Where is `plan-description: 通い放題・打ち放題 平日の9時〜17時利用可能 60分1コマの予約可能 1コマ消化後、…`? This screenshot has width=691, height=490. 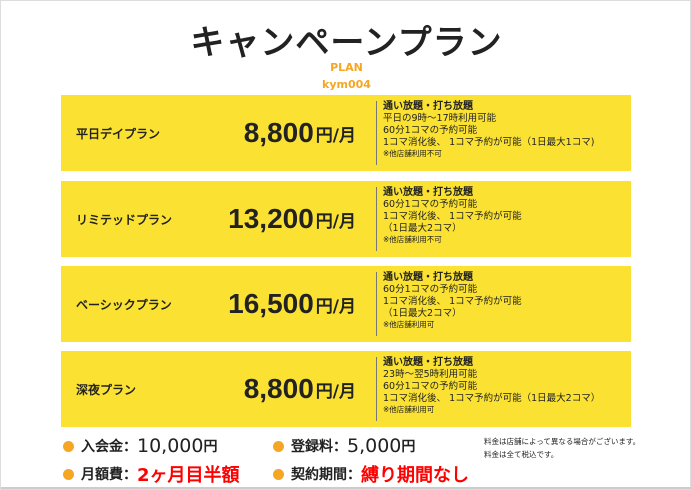
plan-description: 通い放題・打ち放題 平日の9時〜17時利用可能 60分1コマの予約可能 1コマ消化後、… is located at coordinates (485, 133).